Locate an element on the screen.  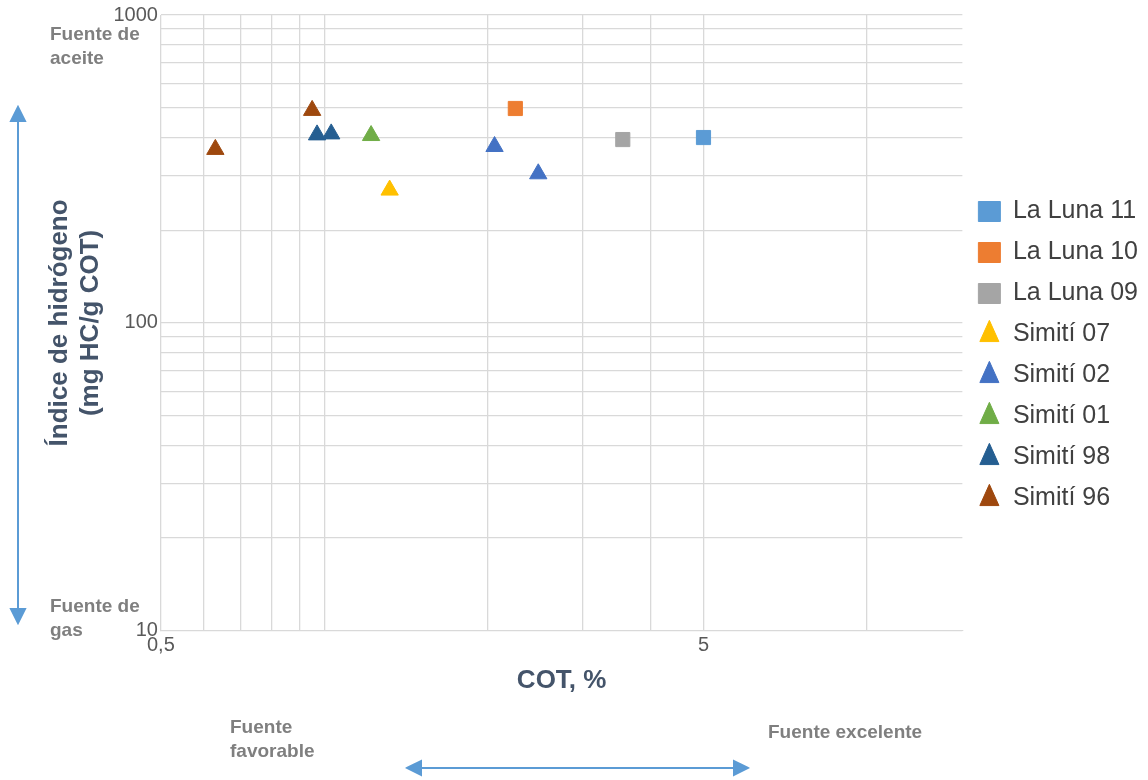
y-tick-label: 1000 is located at coordinates (135, 13).